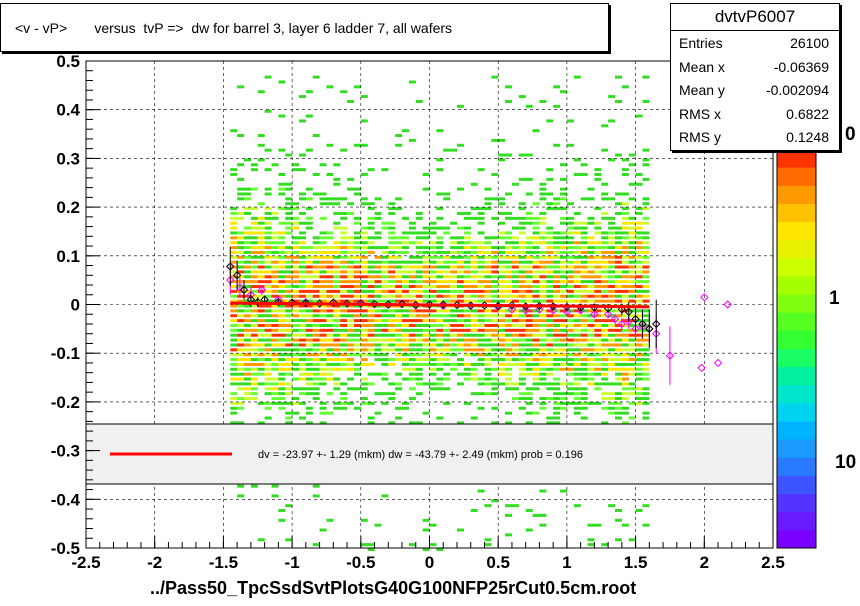  Describe the element at coordinates (65, 548) in the screenshot. I see `y-tick-label: -0.5` at that location.